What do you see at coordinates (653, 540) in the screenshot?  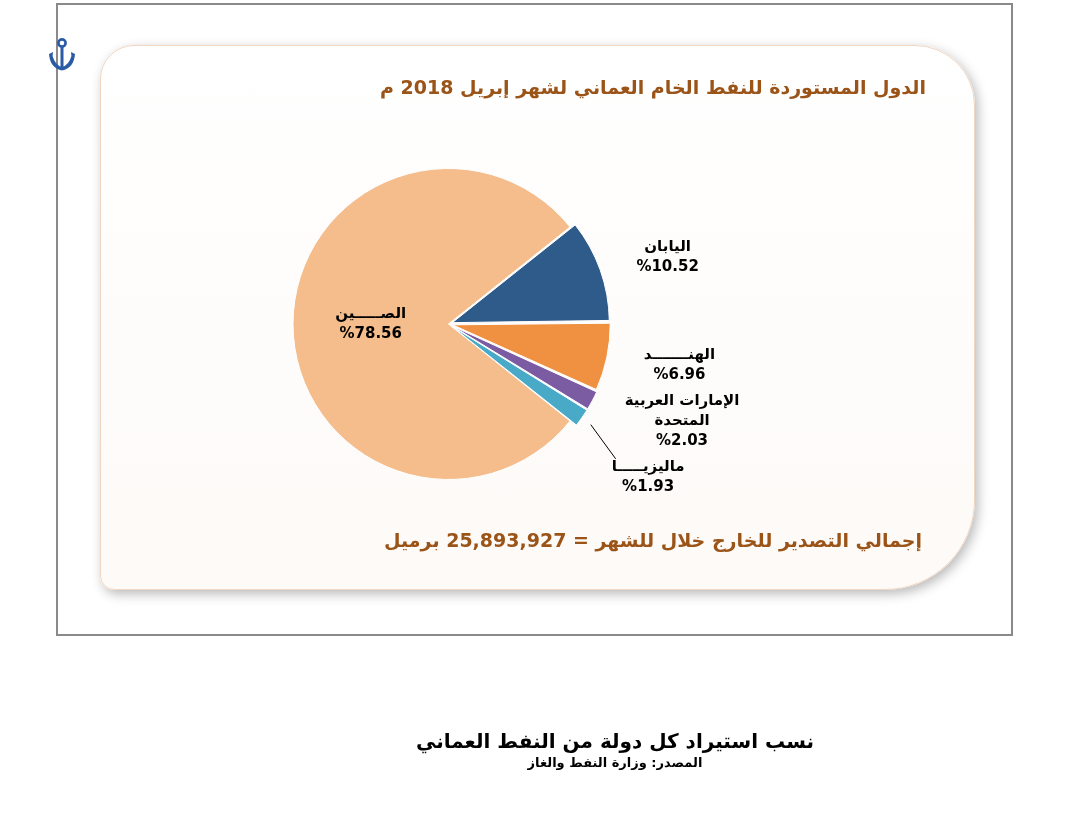 I see `text: إجمالي التصدير للخارج خلال للشهر = 25,893,927 برميل` at bounding box center [653, 540].